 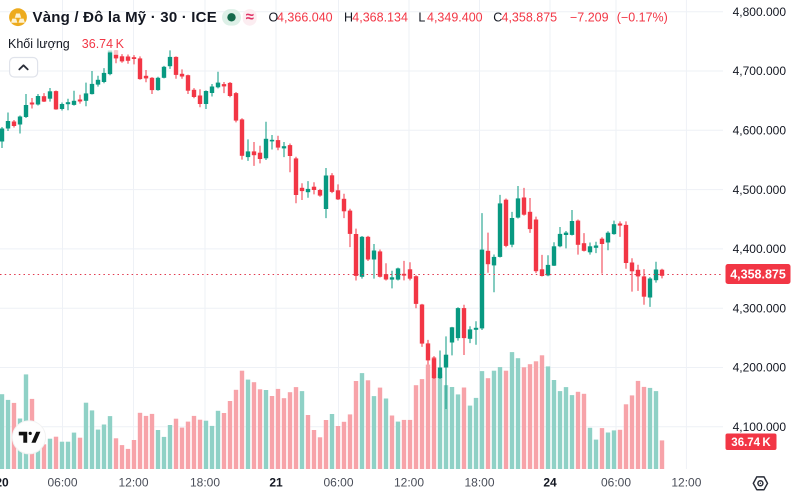 I want to click on svg-text: 4,500.000, so click(x=760, y=190).